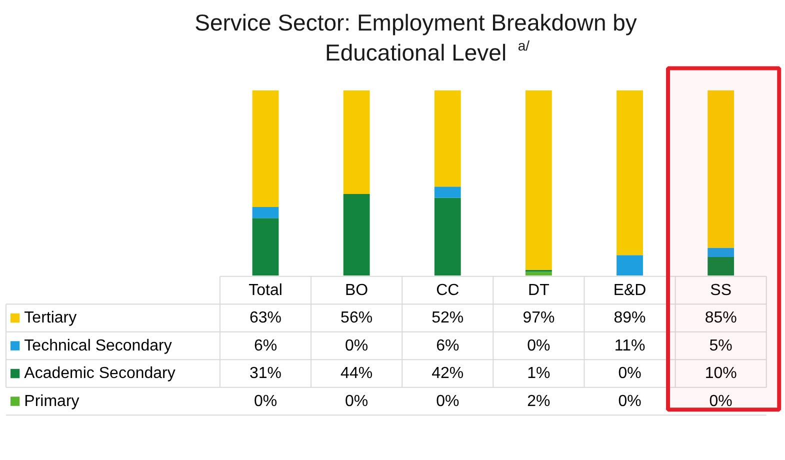  I want to click on data-label: 10%, so click(720, 373).